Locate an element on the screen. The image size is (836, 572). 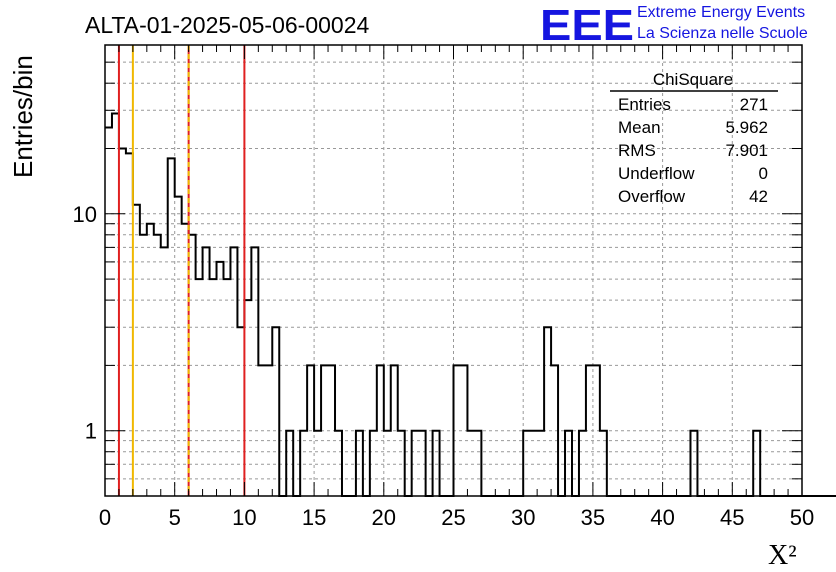
stats-title: ChiSquare is located at coordinates (693, 79).